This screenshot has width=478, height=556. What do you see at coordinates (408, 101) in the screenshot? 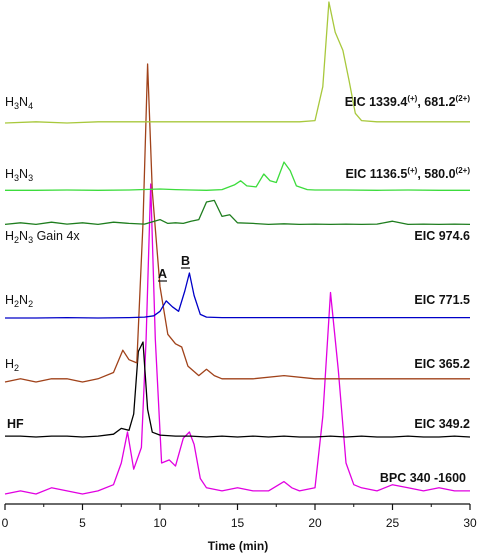
I see `eic-h3n4: EIC 1339.4(+), 681.2(2+)` at bounding box center [408, 101].